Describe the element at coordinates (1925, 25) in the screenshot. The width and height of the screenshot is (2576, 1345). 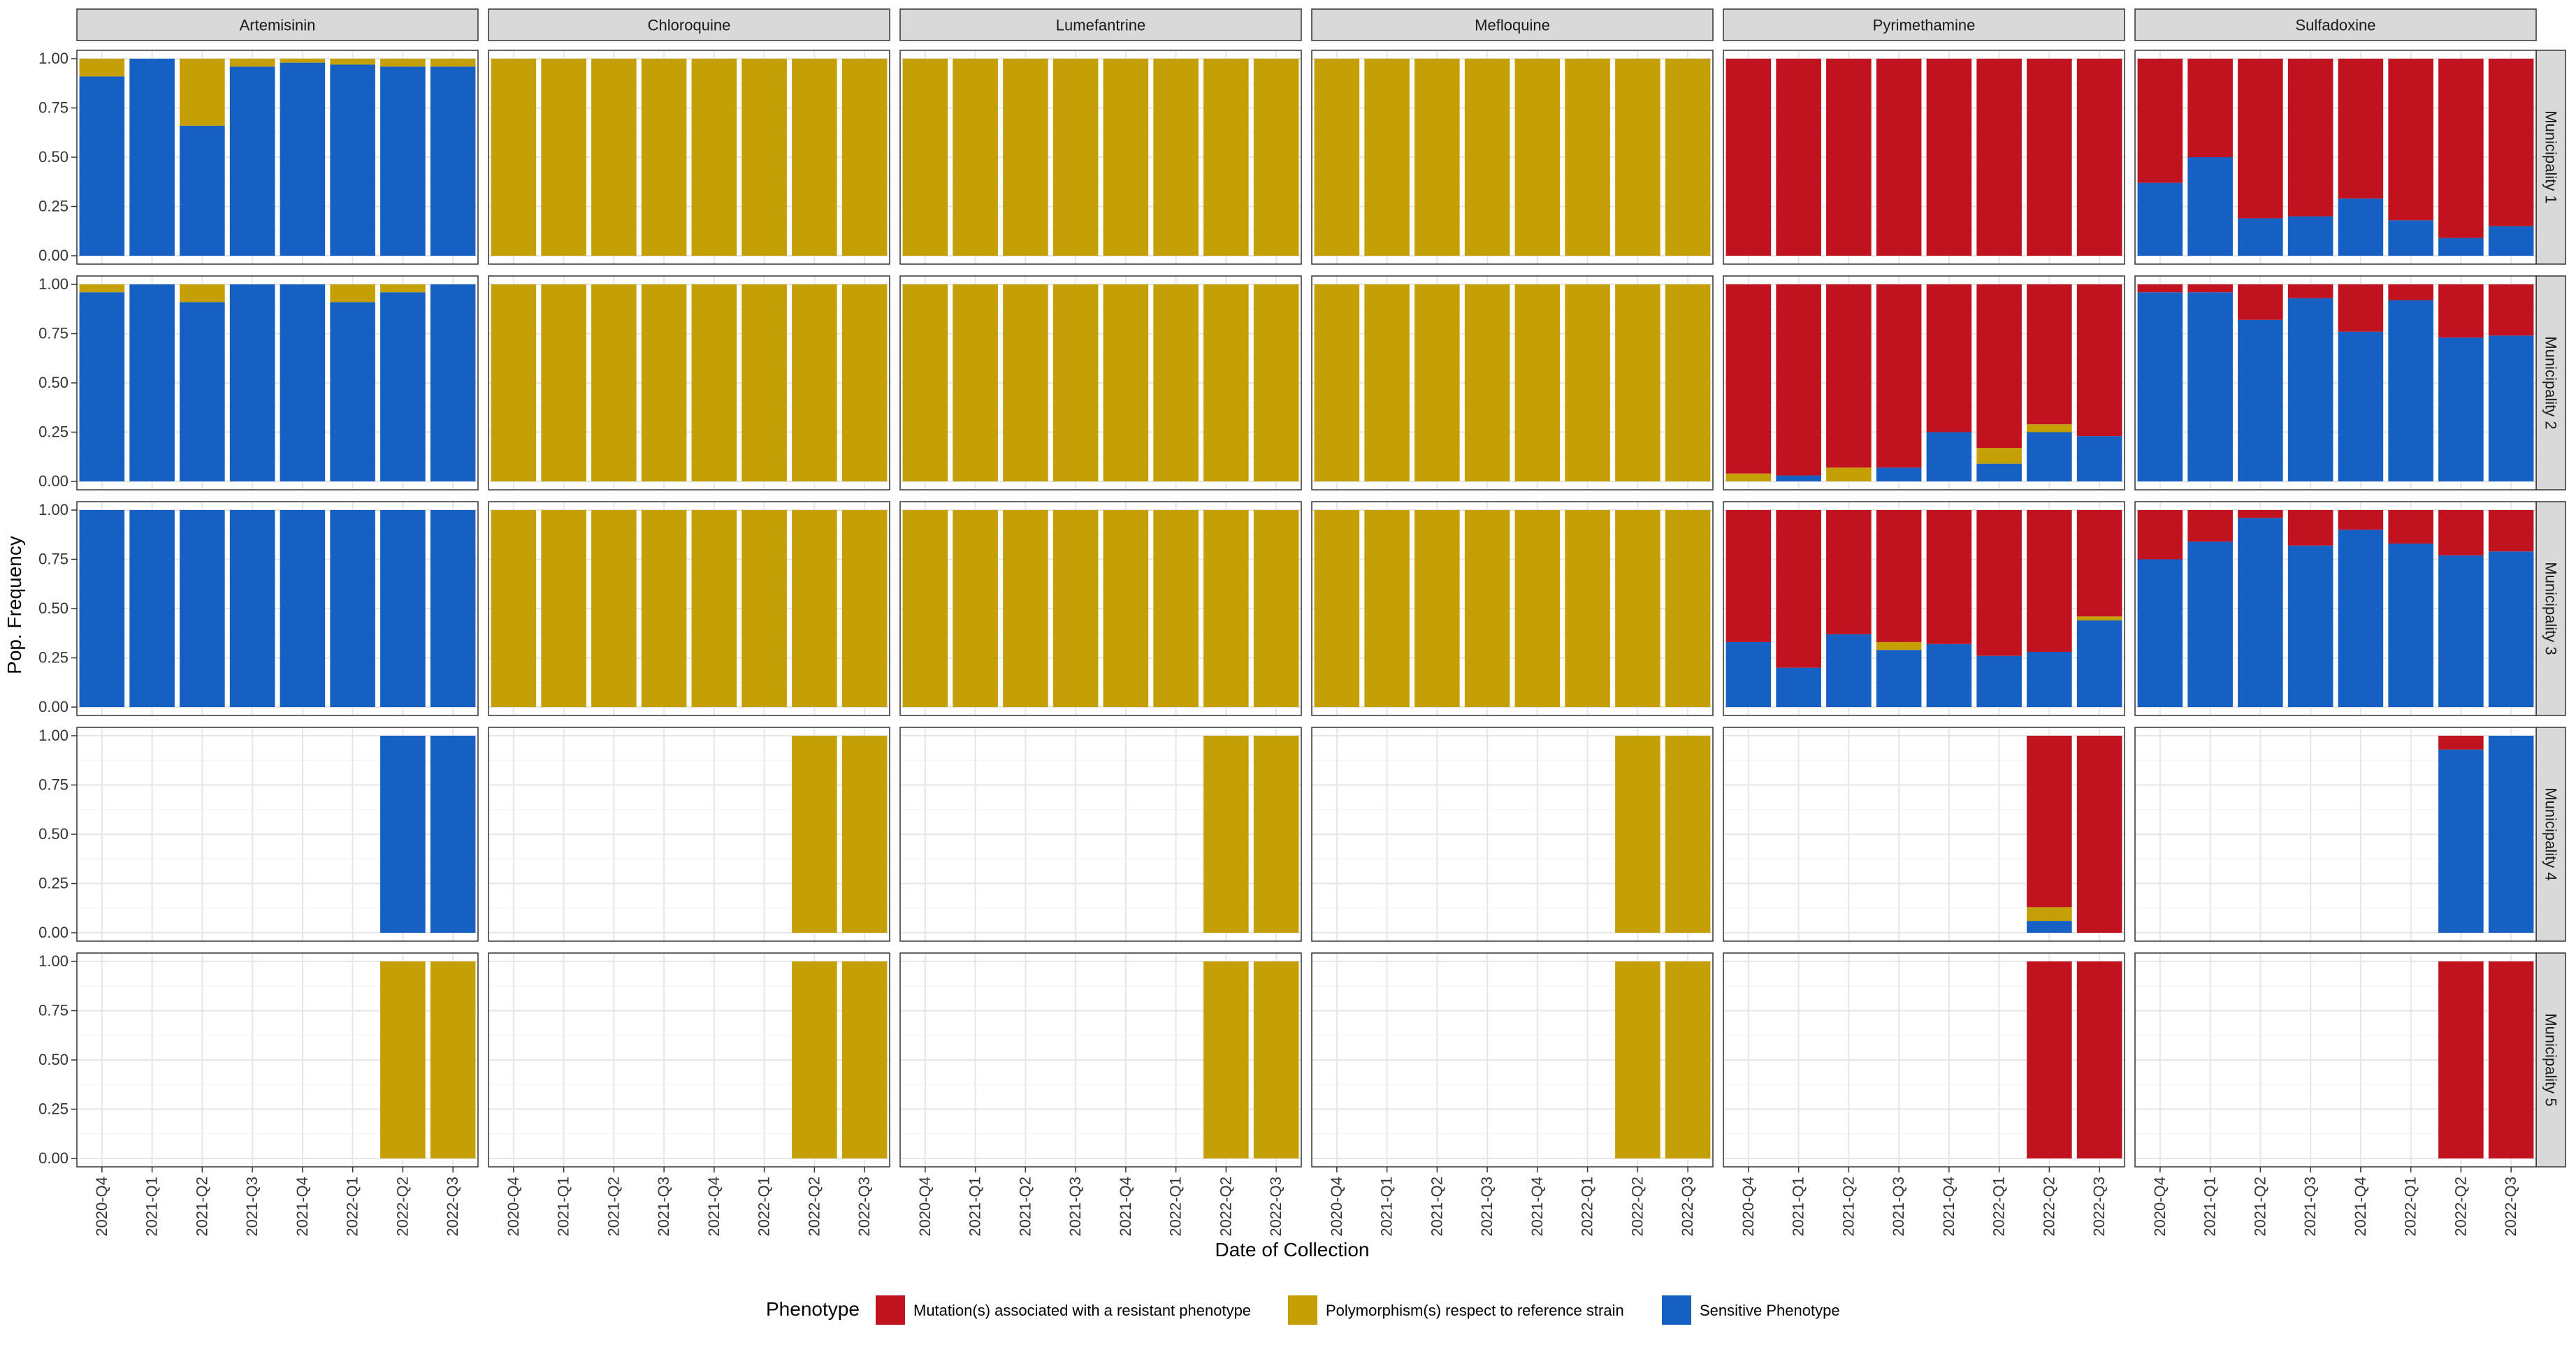
I see `facet-label-pyrimethamine: Pyrimethamine` at that location.